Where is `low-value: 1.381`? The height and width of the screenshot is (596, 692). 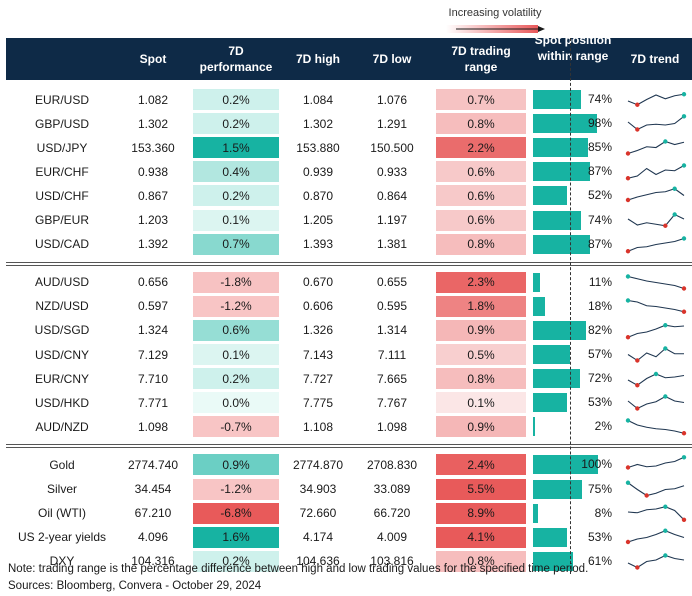 low-value: 1.381 is located at coordinates (392, 244).